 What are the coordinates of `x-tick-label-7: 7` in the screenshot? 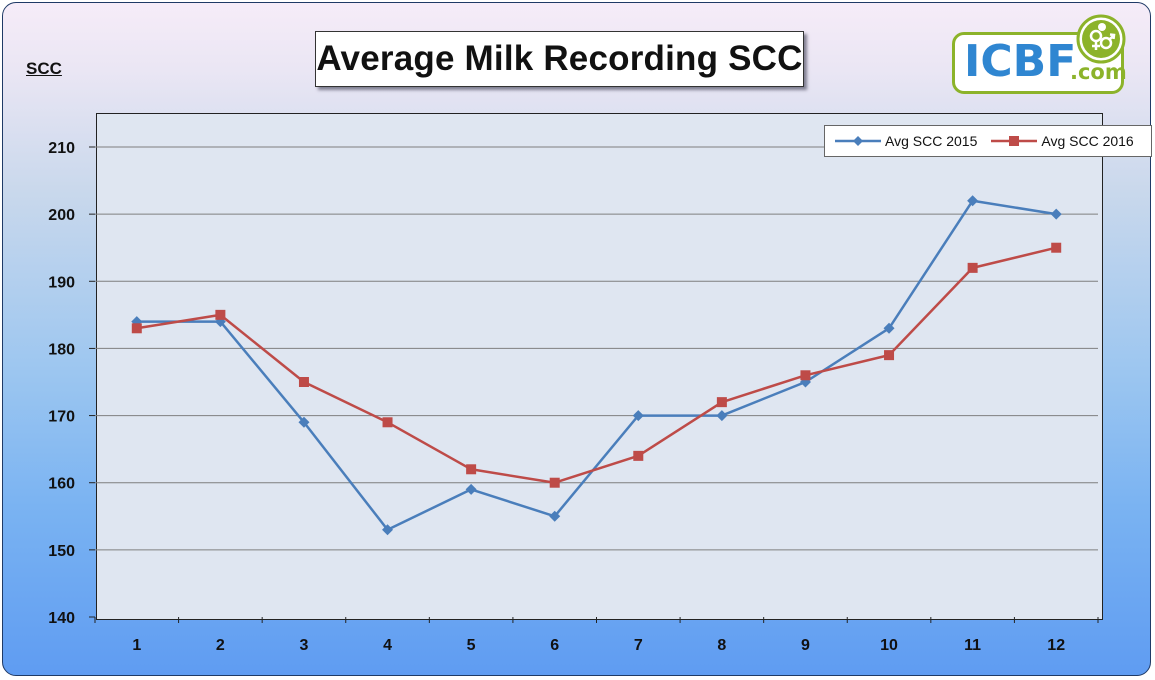 It's located at (638, 645).